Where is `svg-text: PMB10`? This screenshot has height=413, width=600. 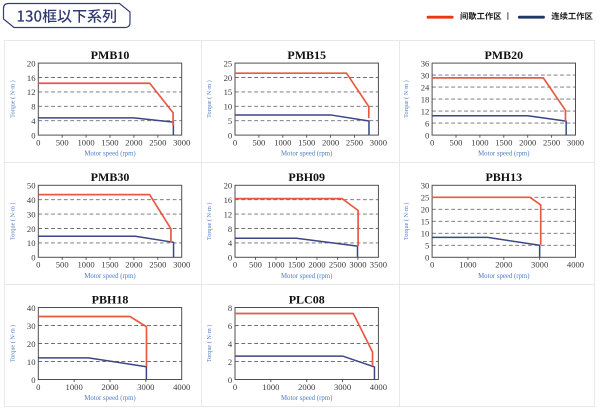 svg-text: PMB10 is located at coordinates (110, 55).